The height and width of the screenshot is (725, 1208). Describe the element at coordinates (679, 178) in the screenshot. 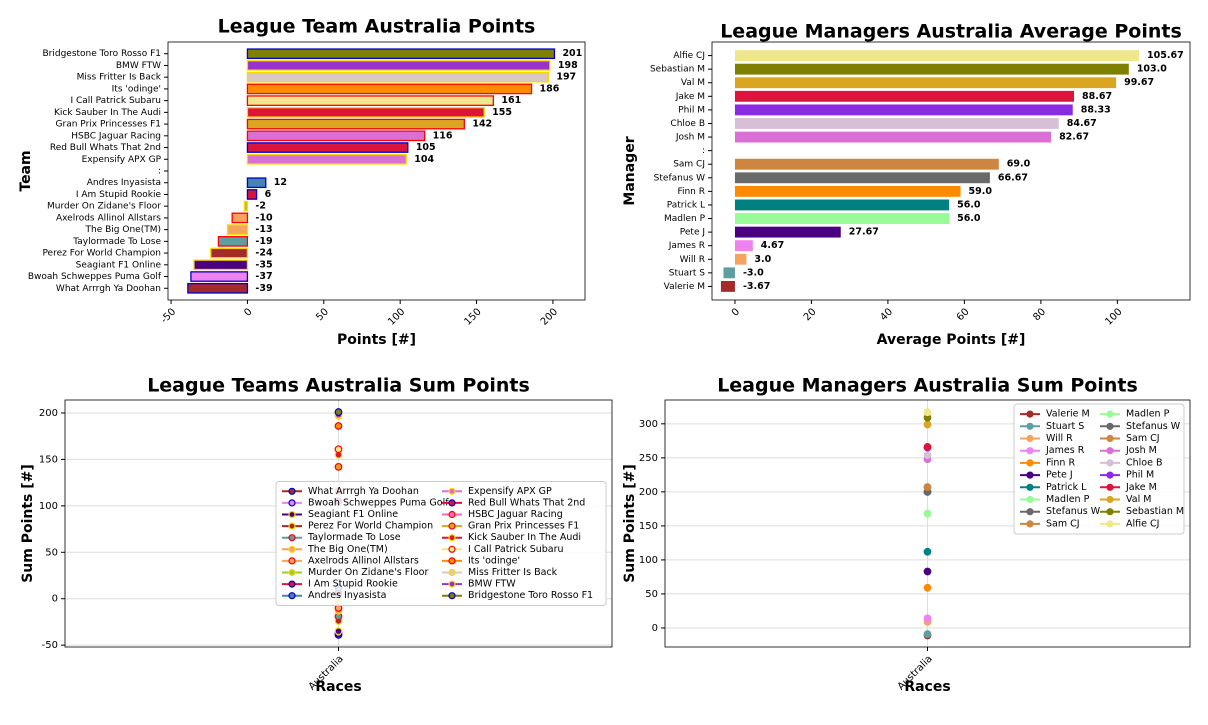

I see `y-tick-label: Stefanus W` at that location.